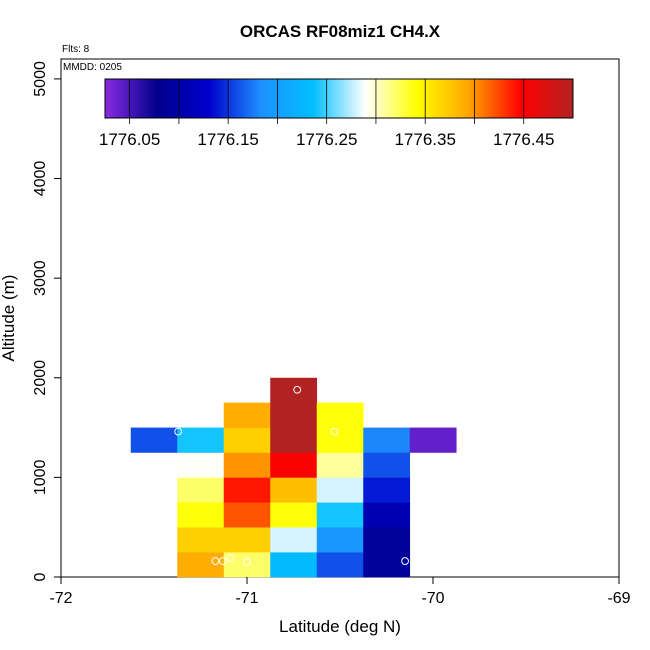 This screenshot has width=650, height=650. I want to click on flights-note: Flts: 8, so click(76, 49).